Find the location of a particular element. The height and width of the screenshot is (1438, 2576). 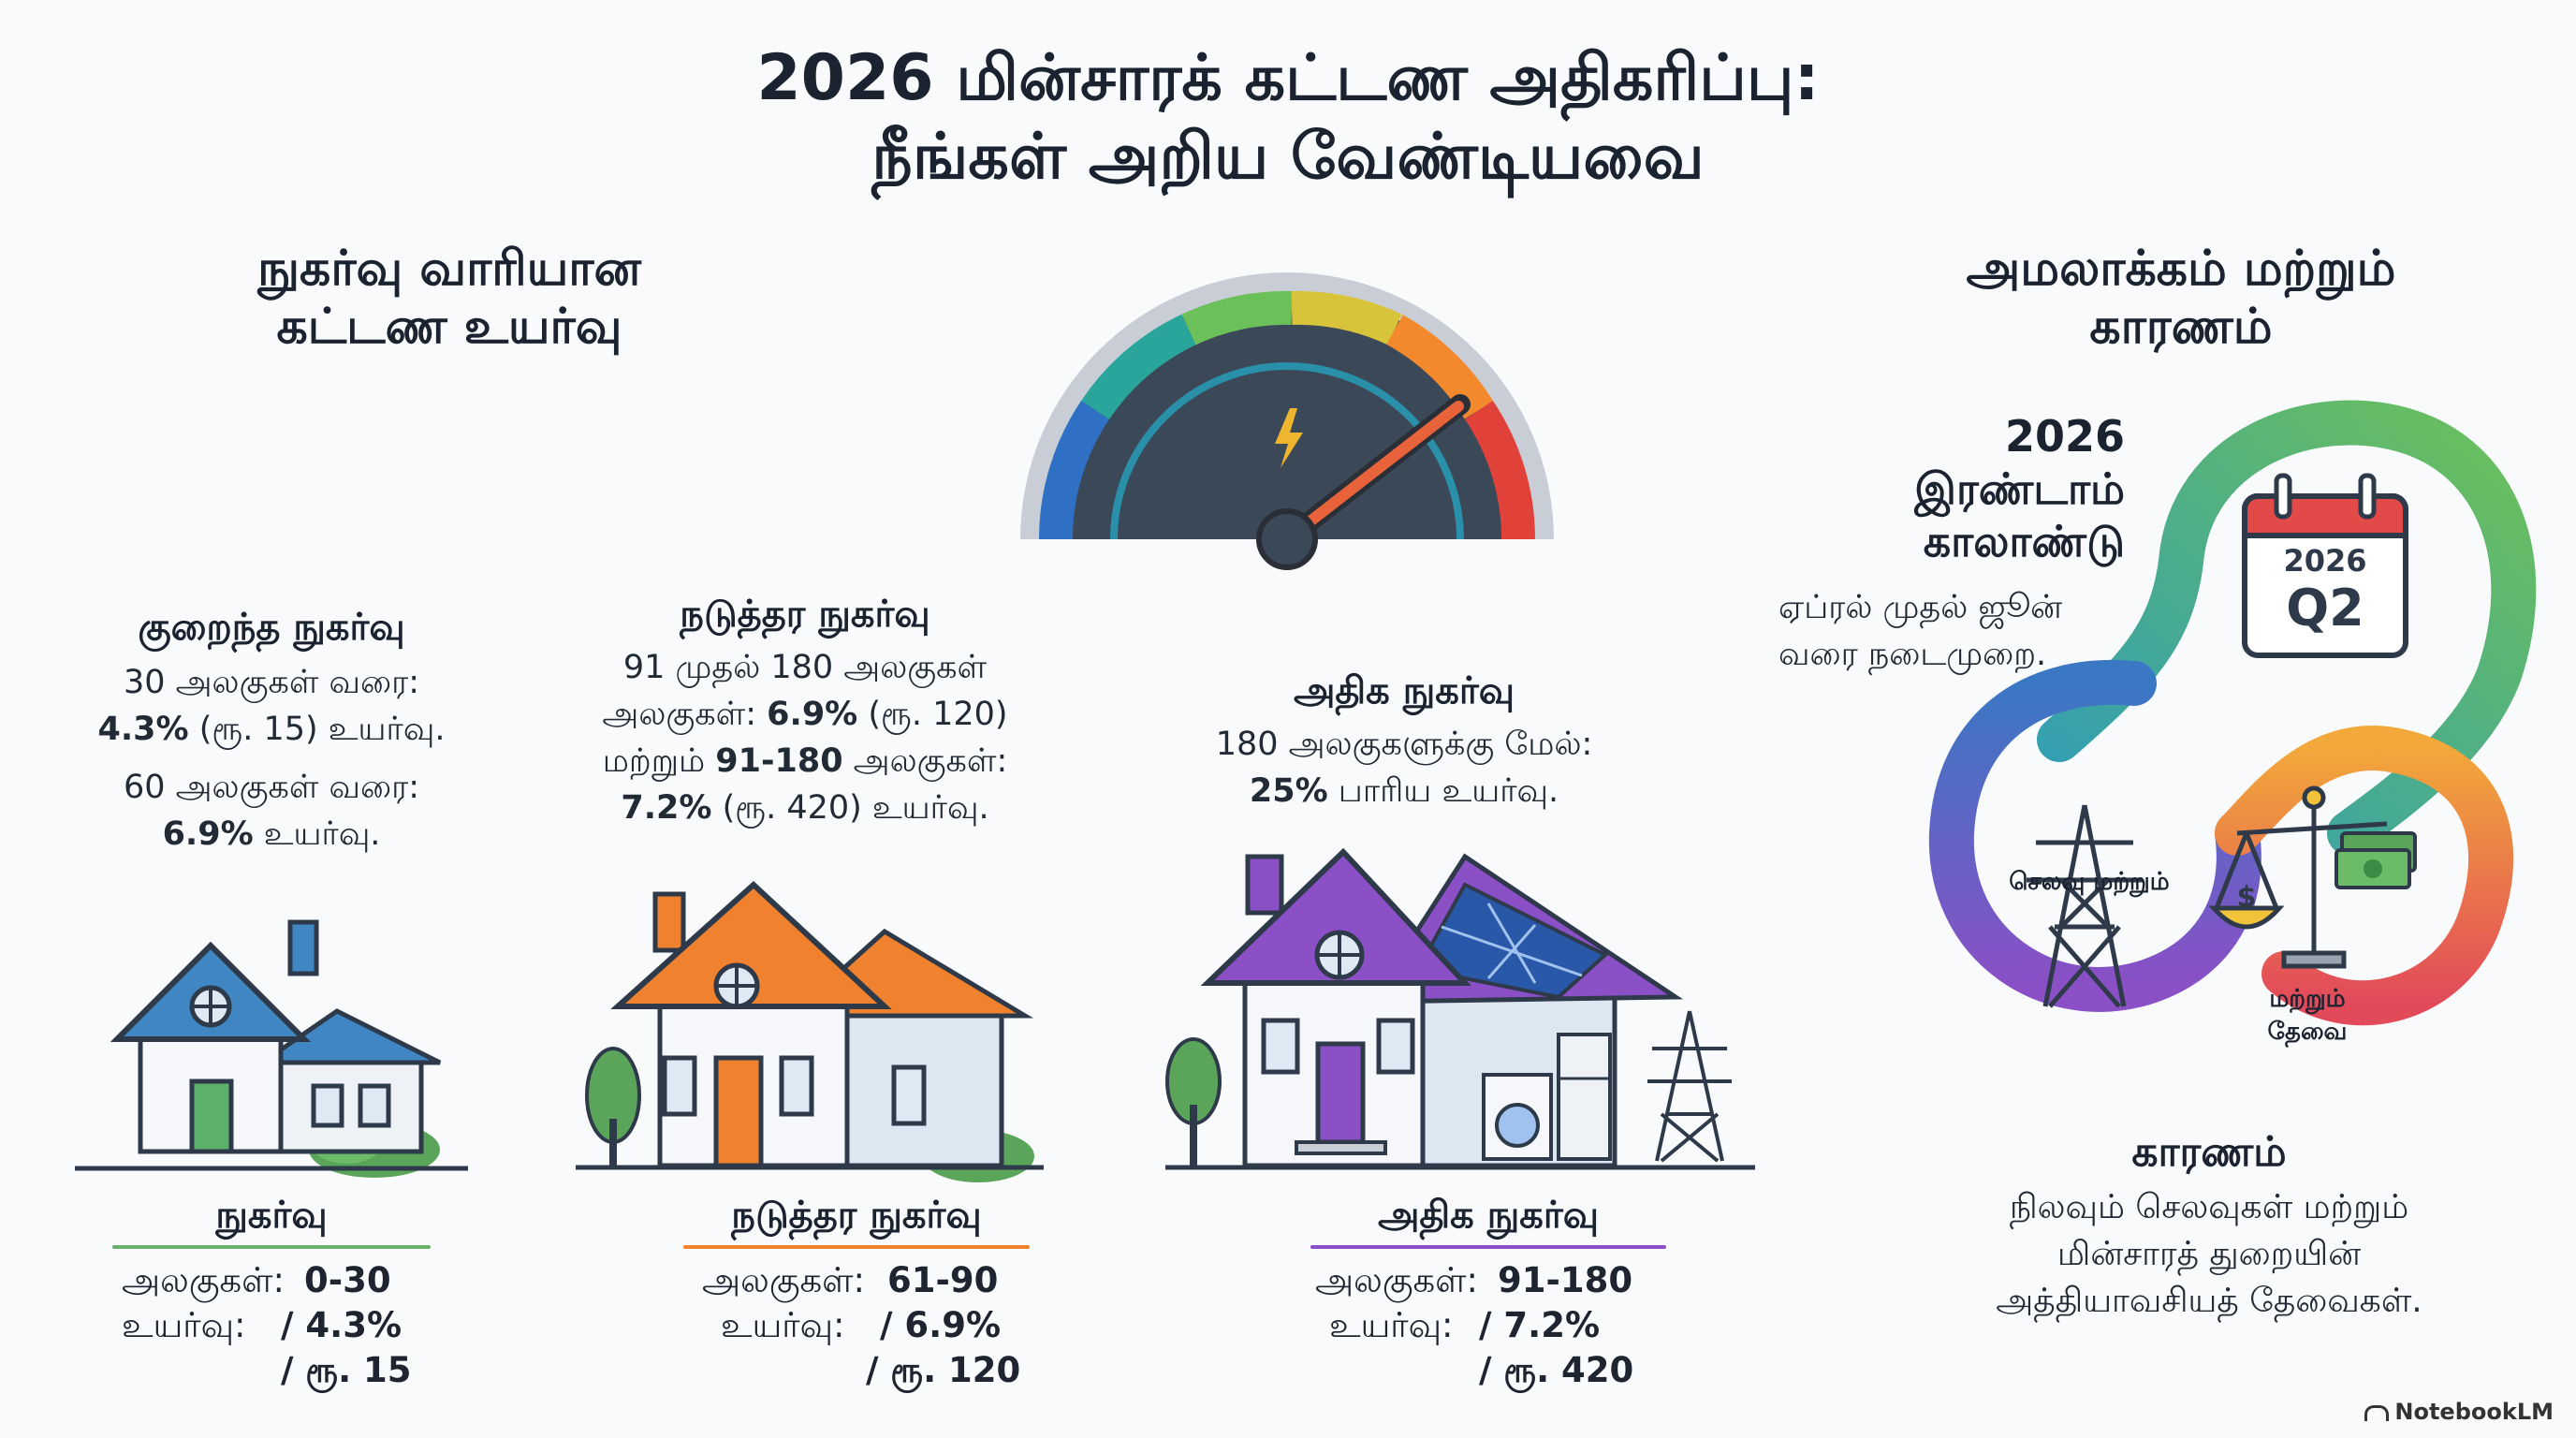

mid-card-units: அலகுகள்: 61-90 is located at coordinates (856, 1280).